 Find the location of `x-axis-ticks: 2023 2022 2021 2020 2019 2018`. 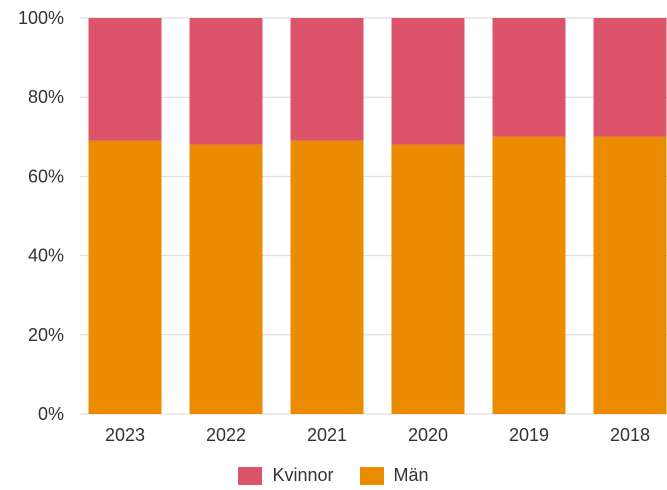

x-axis-ticks: 2023 2022 2021 2020 2019 2018 is located at coordinates (377, 435).